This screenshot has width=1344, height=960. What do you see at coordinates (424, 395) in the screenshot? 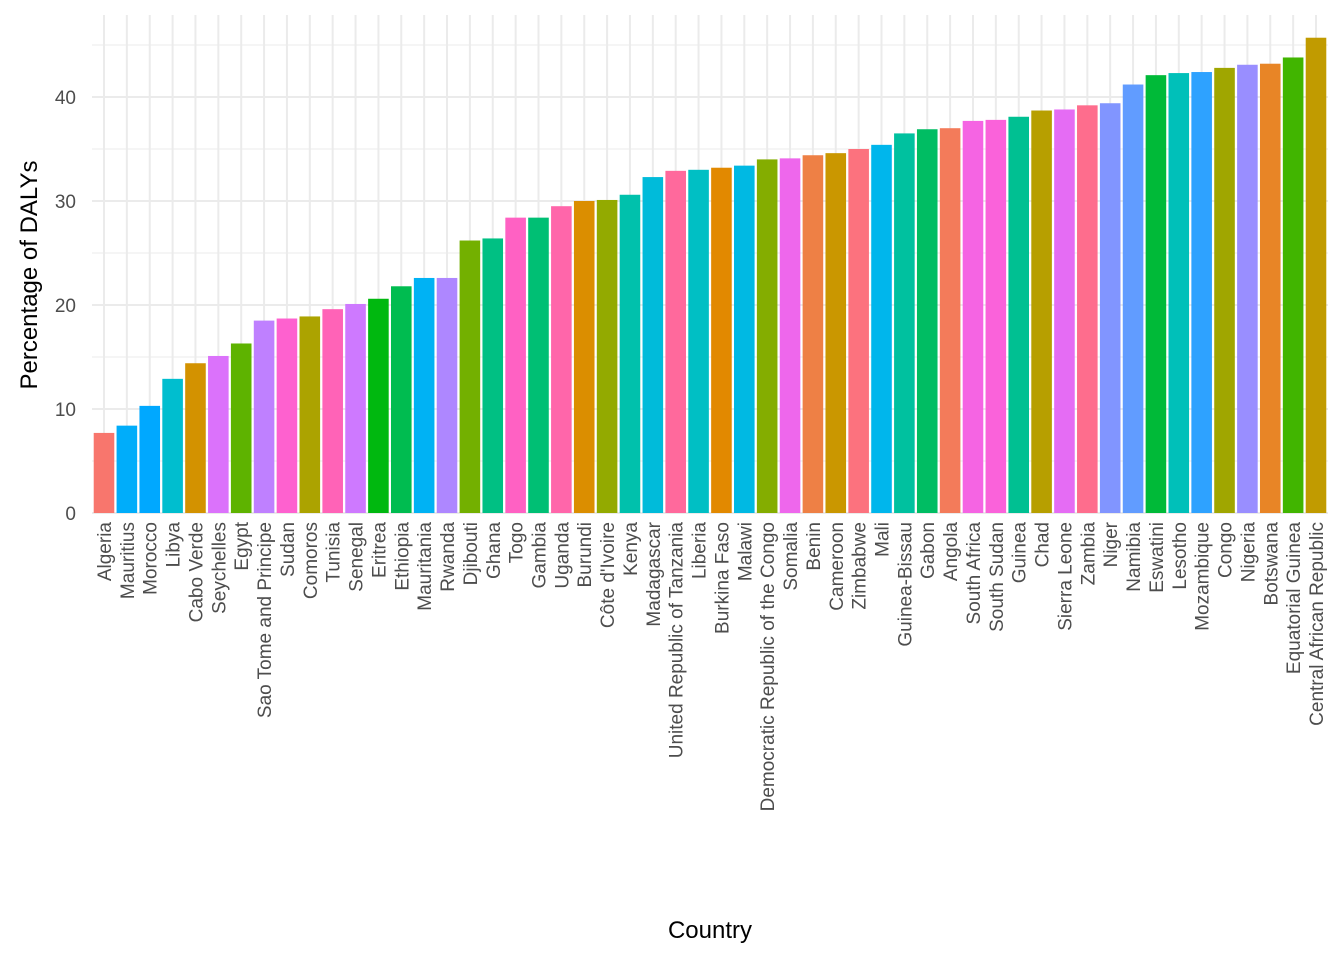
I see `bar-mauritania` at bounding box center [424, 395].